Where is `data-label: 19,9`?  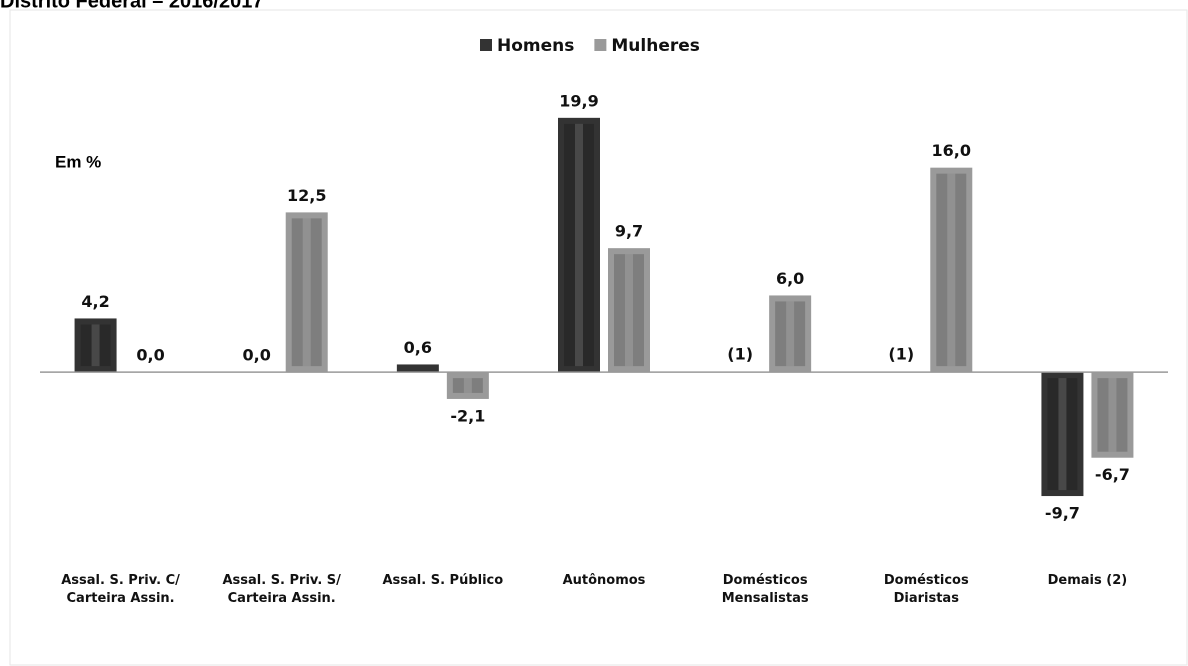
data-label: 19,9 is located at coordinates (578, 100).